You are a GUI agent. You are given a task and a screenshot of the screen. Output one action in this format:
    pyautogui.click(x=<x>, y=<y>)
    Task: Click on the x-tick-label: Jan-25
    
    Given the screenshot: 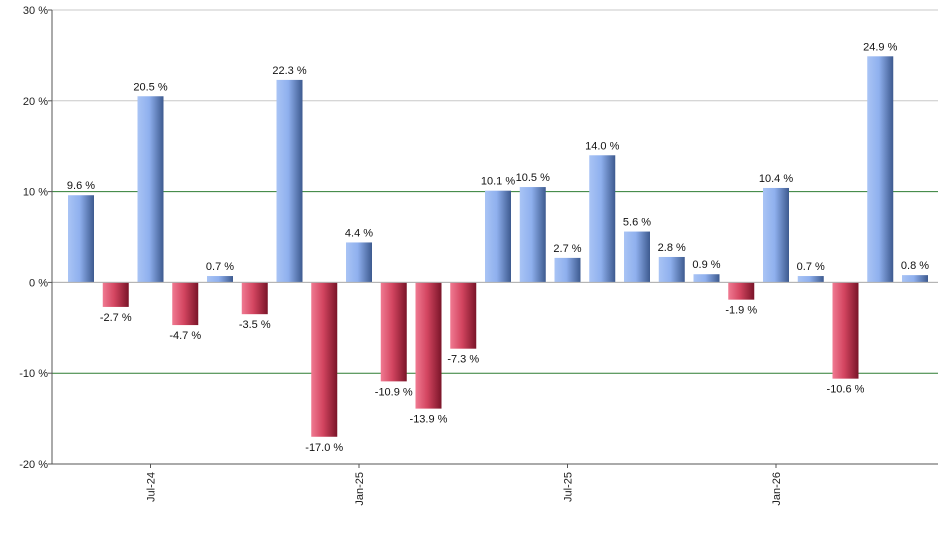 What is the action you would take?
    pyautogui.click(x=360, y=489)
    